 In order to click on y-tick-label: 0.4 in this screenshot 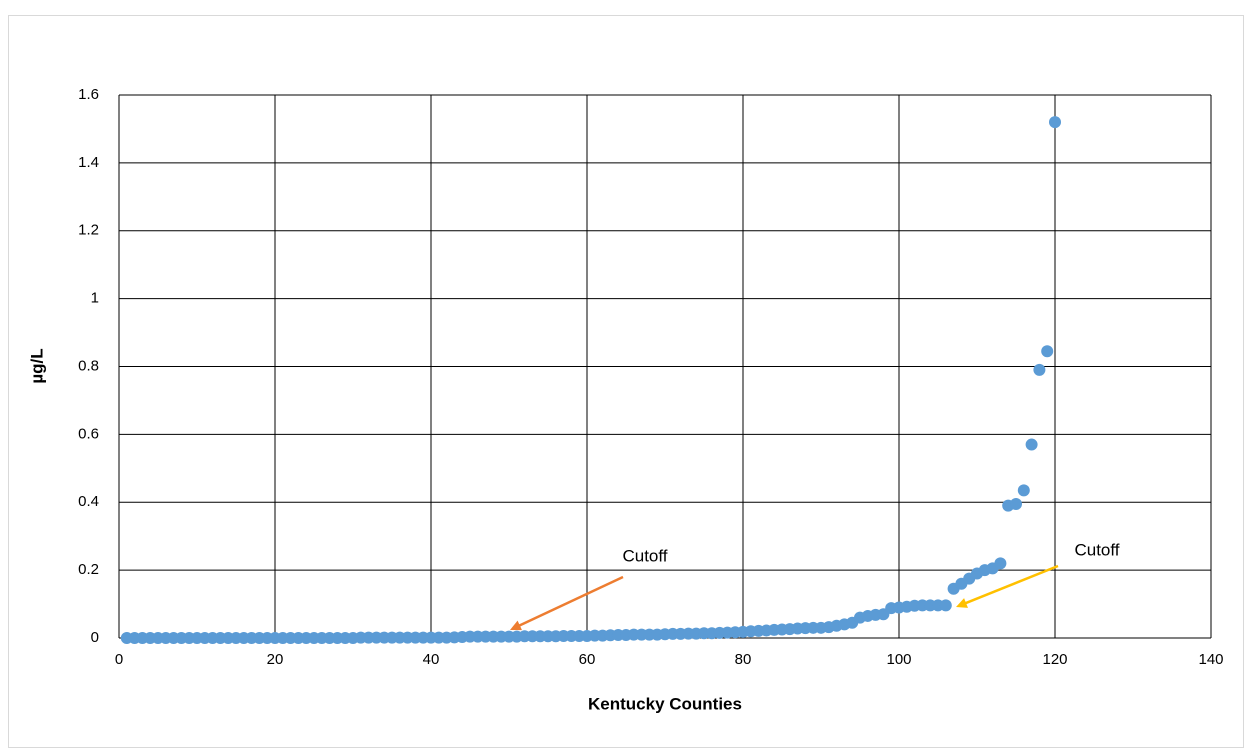, I will do `click(88, 501)`.